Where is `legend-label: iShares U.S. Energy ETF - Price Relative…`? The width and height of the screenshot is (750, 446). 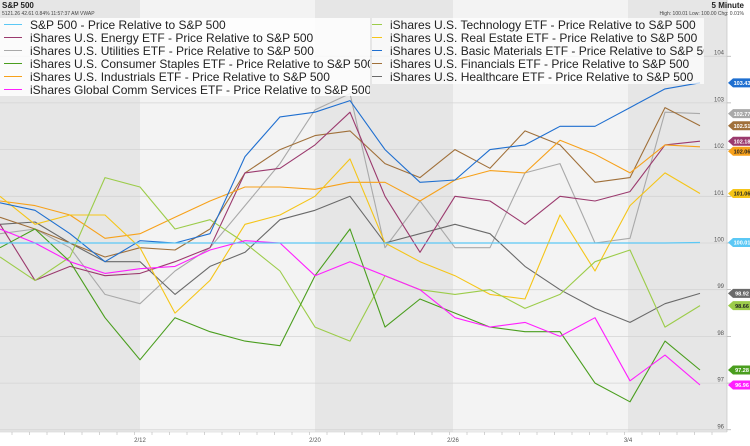
legend-label: iShares U.S. Energy ETF - Price Relative… is located at coordinates (172, 37).